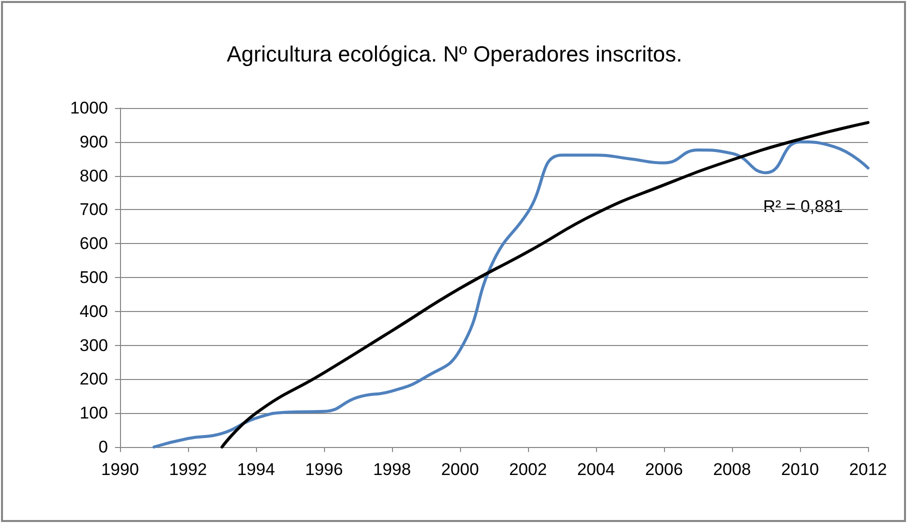 The image size is (909, 525). Describe the element at coordinates (103, 447) in the screenshot. I see `y-tick-label: 0` at that location.